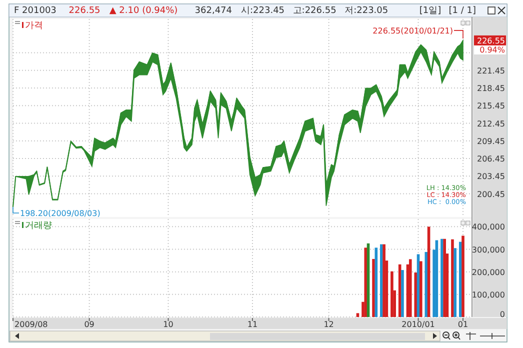 The image size is (523, 348). Describe the element at coordinates (213, 11) in the screenshot. I see `text: 362,474` at that location.